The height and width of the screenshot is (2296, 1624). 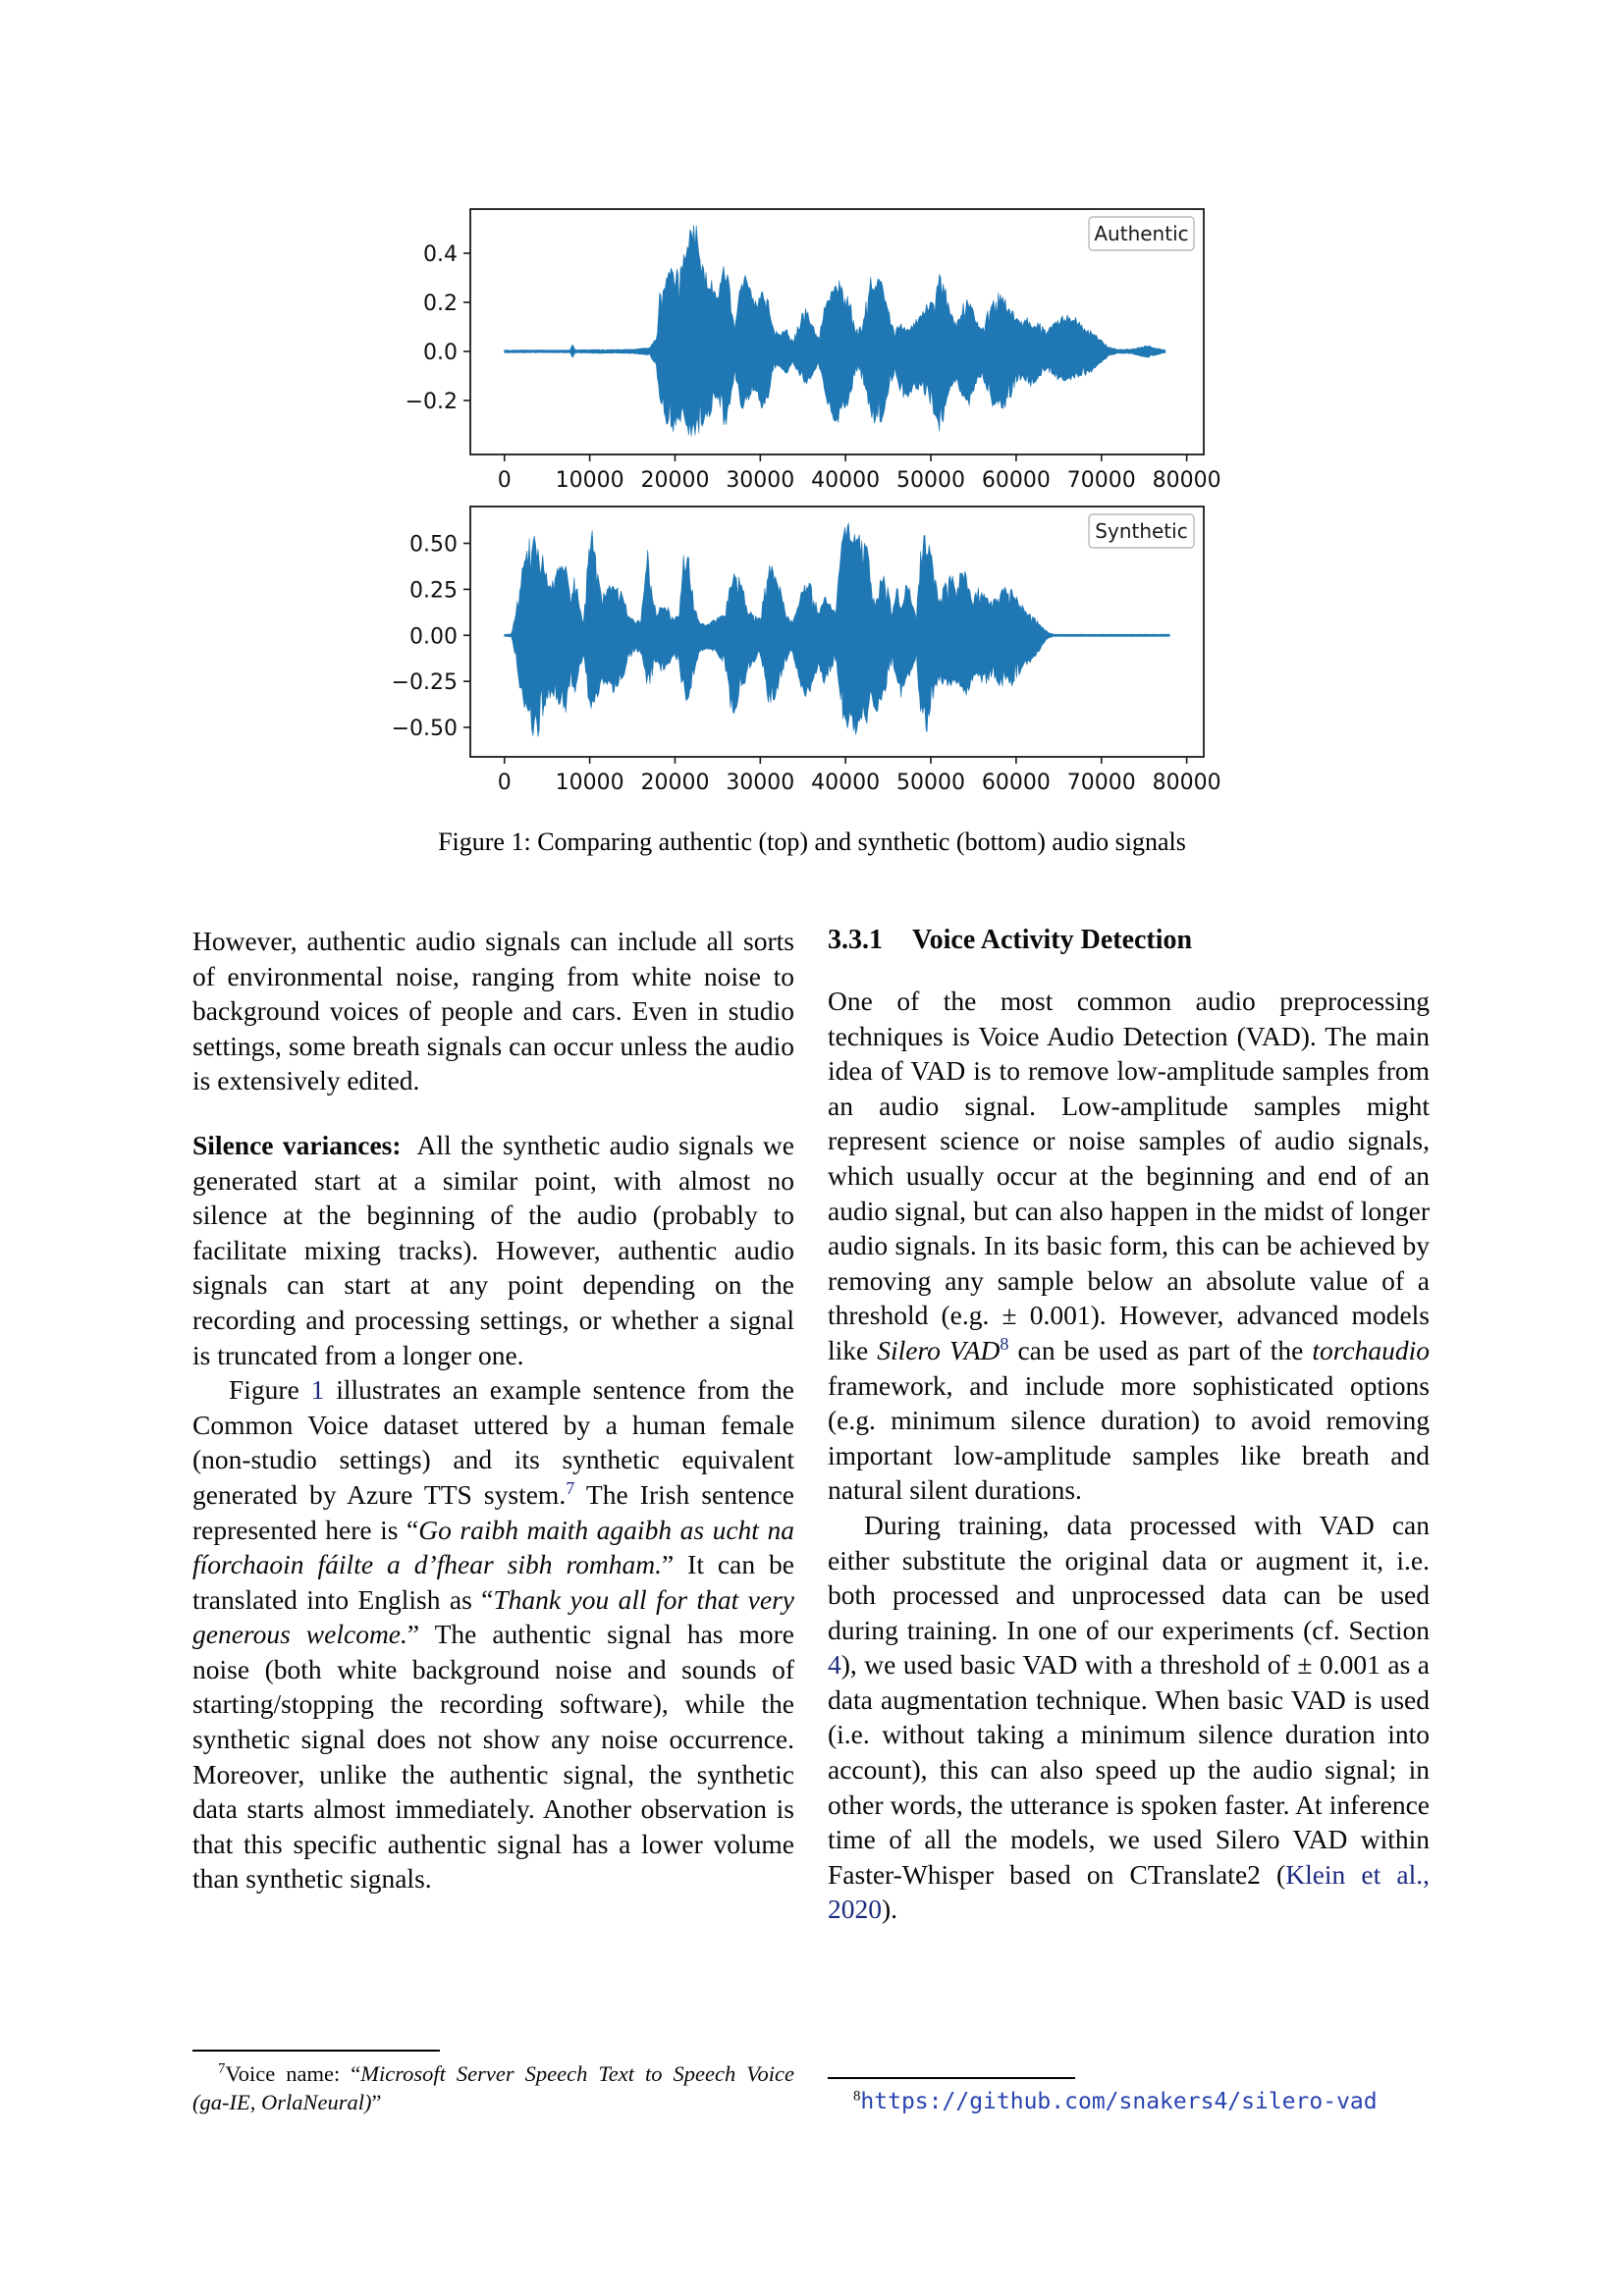 I want to click on url-link: https://github.com/snakers4/silero-vad, so click(x=1119, y=2101).